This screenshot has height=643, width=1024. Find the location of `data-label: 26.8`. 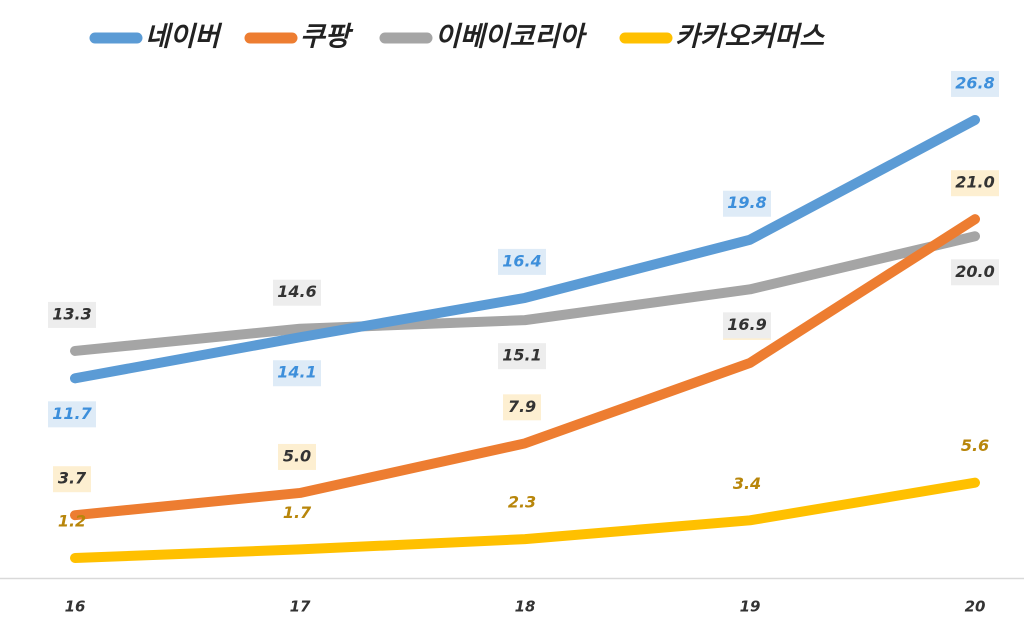

data-label: 26.8 is located at coordinates (974, 82).